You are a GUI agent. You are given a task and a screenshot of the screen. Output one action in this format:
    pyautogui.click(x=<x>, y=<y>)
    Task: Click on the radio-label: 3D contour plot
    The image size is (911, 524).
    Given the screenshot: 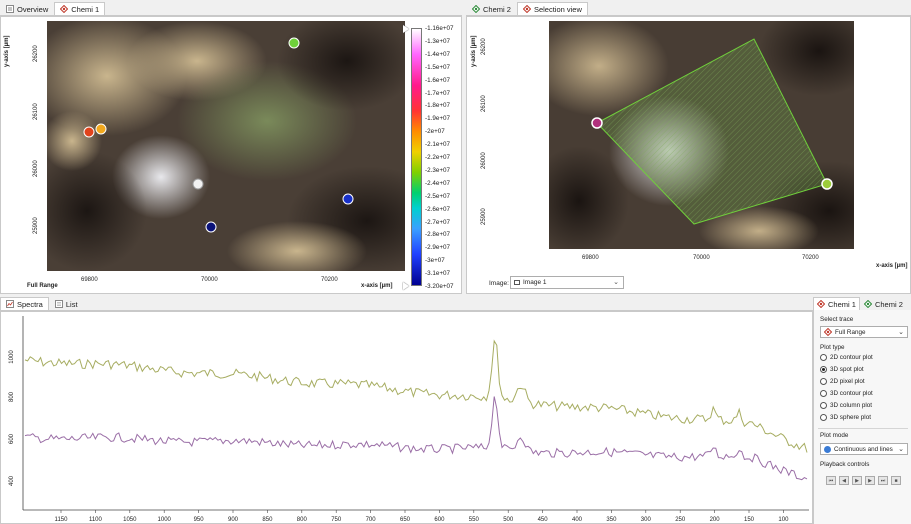 What is the action you would take?
    pyautogui.click(x=851, y=393)
    